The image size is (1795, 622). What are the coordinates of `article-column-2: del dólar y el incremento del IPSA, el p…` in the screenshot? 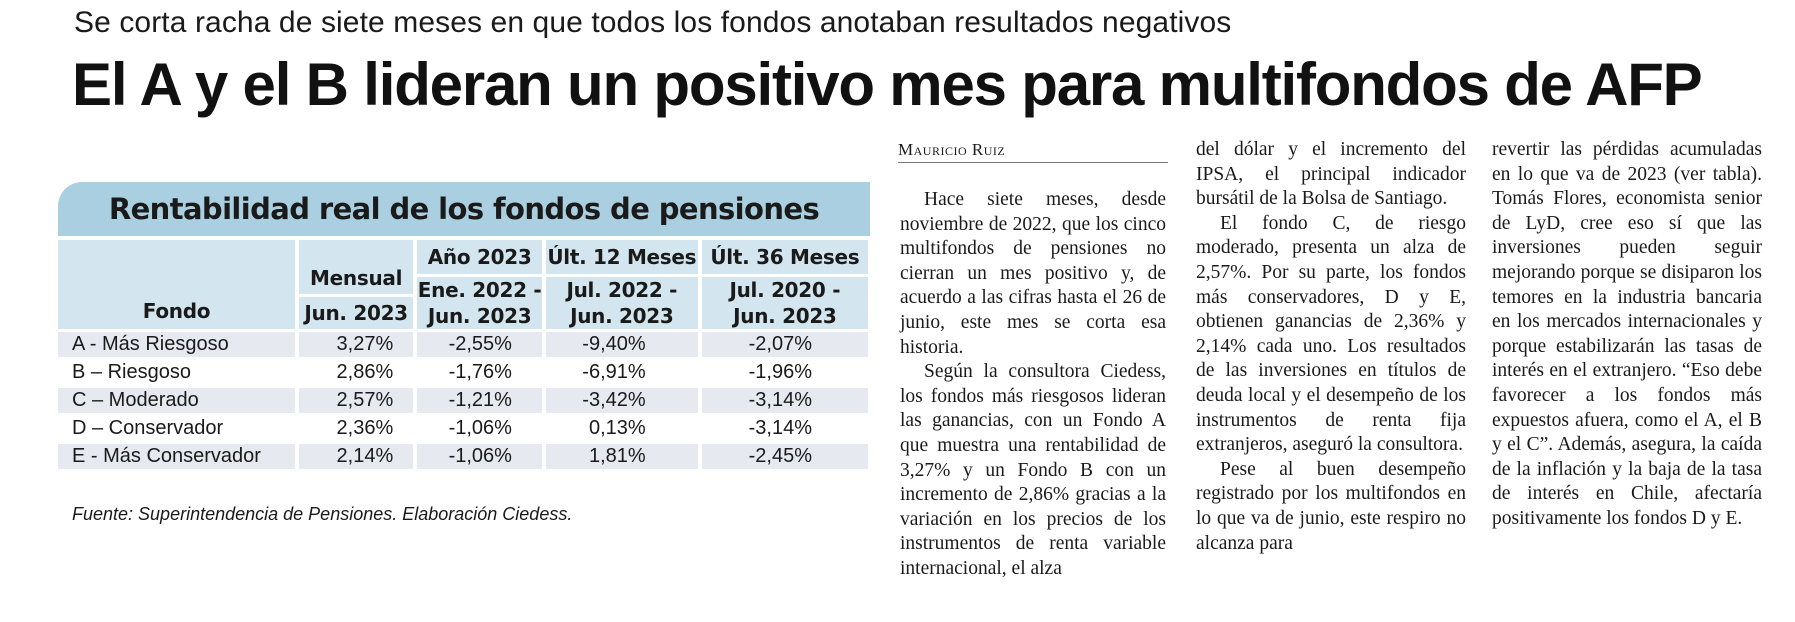 It's located at (1331, 347).